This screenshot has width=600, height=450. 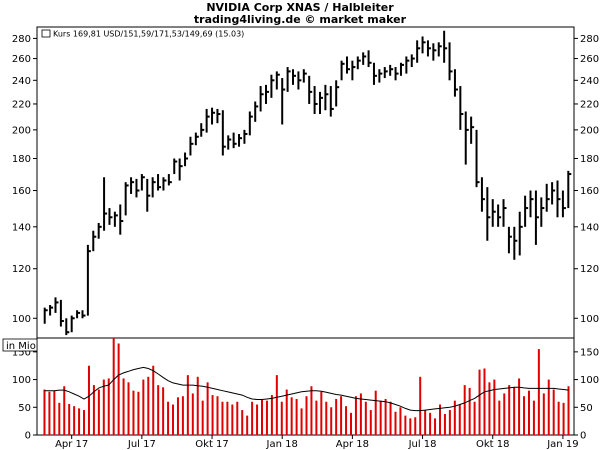 What do you see at coordinates (589, 269) in the screenshot?
I see `price-tick-label-right: 120` at bounding box center [589, 269].